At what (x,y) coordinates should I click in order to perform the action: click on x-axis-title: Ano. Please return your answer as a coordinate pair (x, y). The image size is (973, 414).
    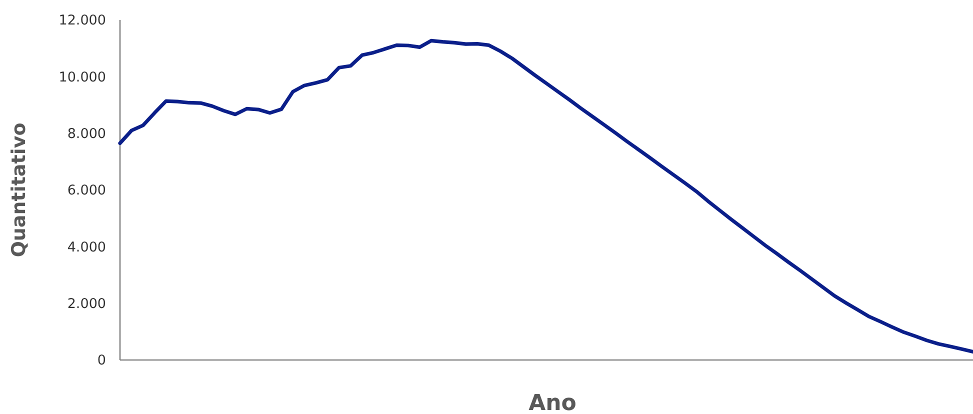
    Looking at the image, I should click on (552, 402).